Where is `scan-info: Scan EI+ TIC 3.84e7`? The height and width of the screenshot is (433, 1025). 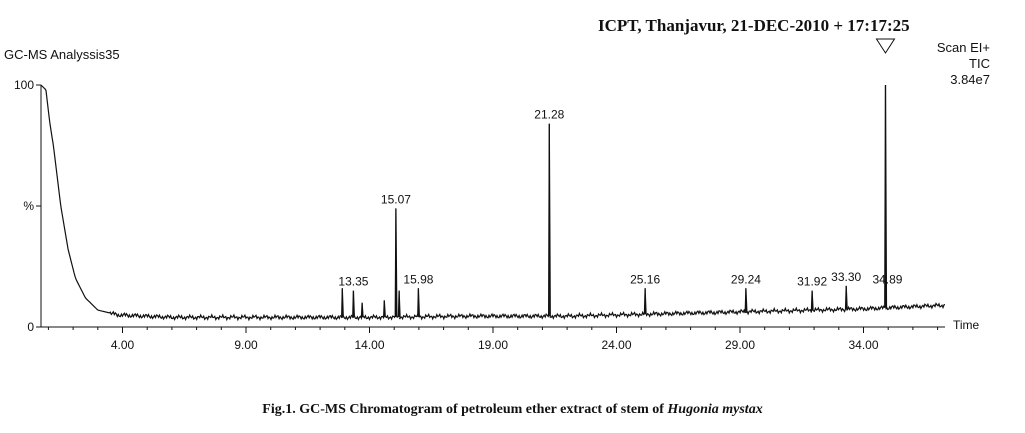 scan-info: Scan EI+ TIC 3.84e7 is located at coordinates (963, 64).